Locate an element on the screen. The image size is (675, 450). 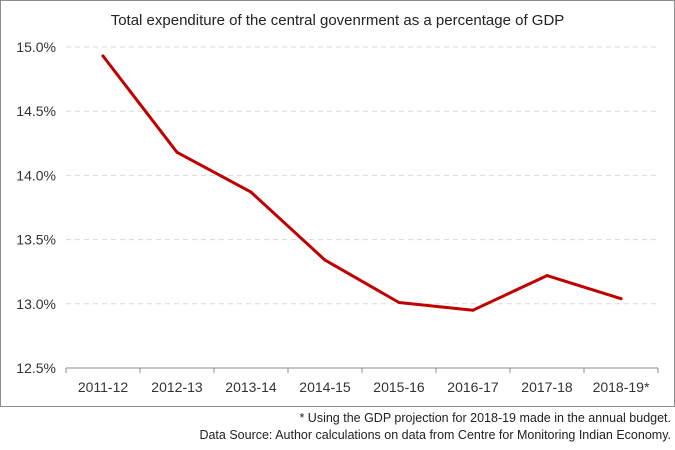
y-tick-label: 14.5% is located at coordinates (36, 111).